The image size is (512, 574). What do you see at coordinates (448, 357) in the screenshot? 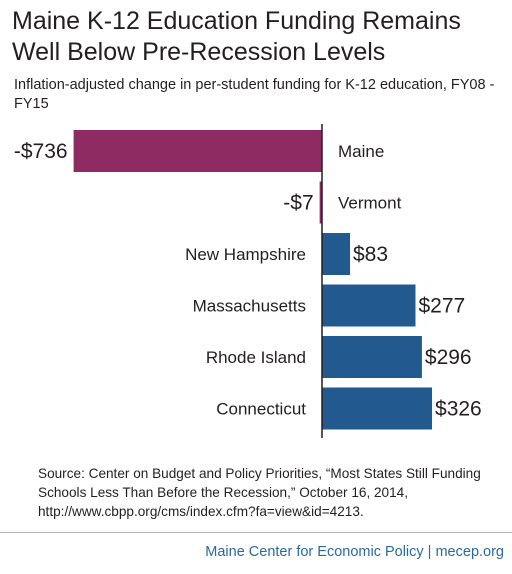
I see `value-label-rhode-island: $296` at bounding box center [448, 357].